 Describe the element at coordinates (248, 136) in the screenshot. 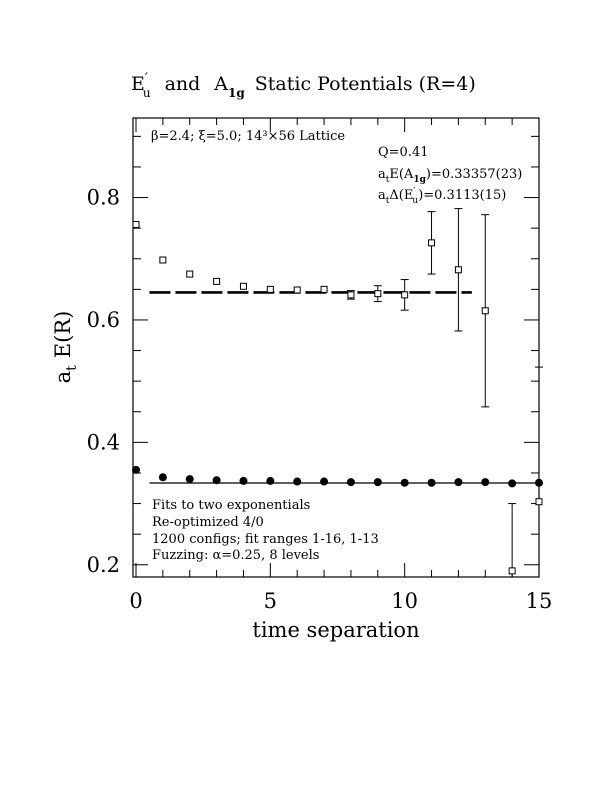

I see `lattice-label: β=2.4; ξ=5.0; 14³×56 Lattice` at that location.